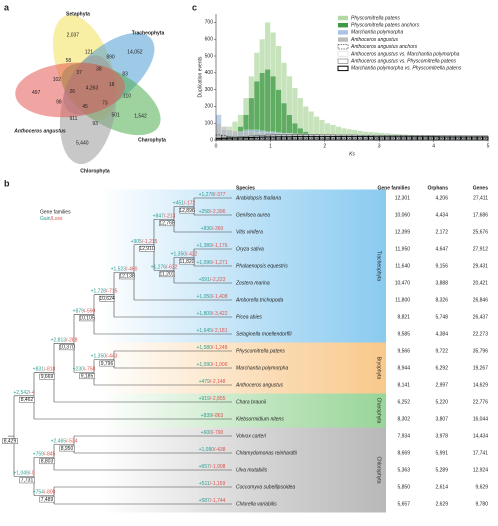 This screenshot has width=498, height=526. What do you see at coordinates (481, 419) in the screenshot?
I see `table-cell: 16,044` at bounding box center [481, 419].